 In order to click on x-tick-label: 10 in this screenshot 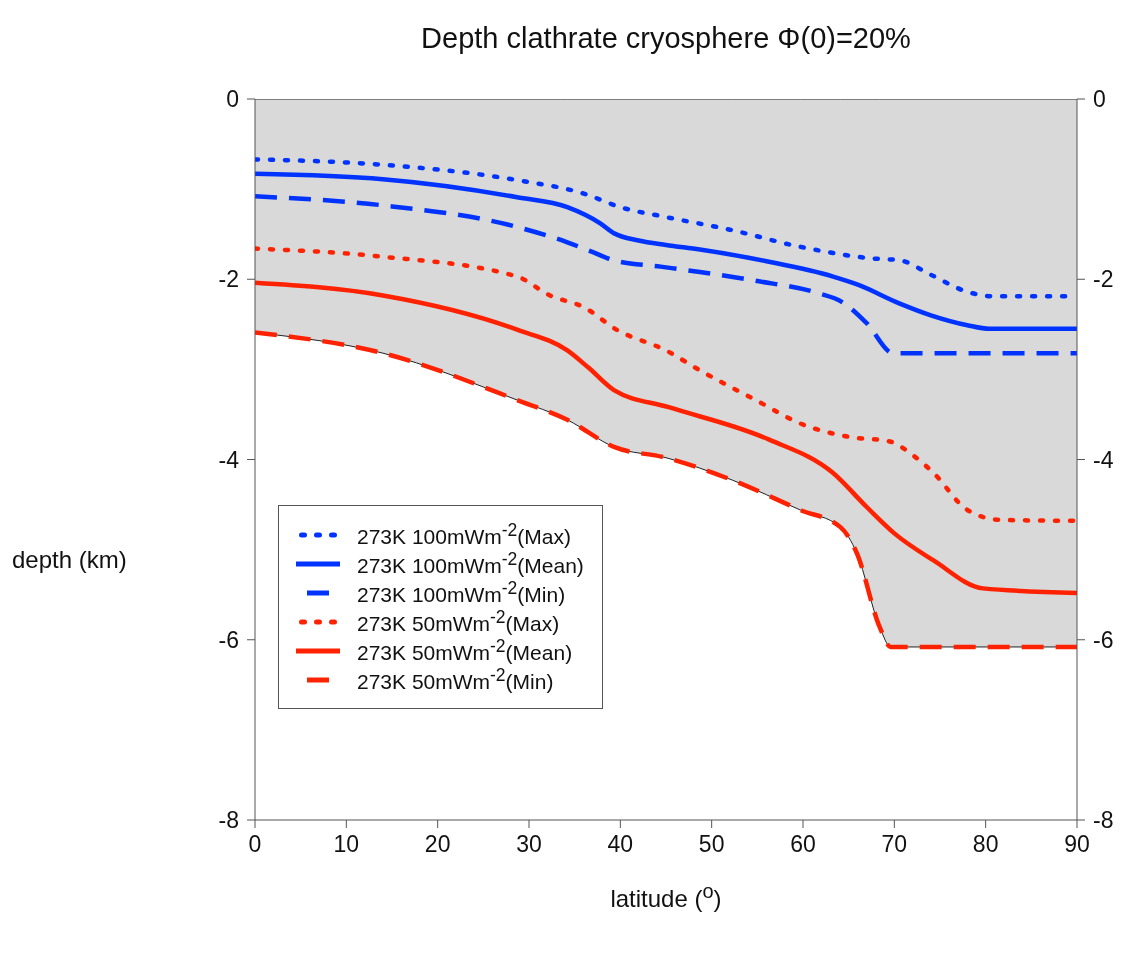, I will do `click(346, 844)`.